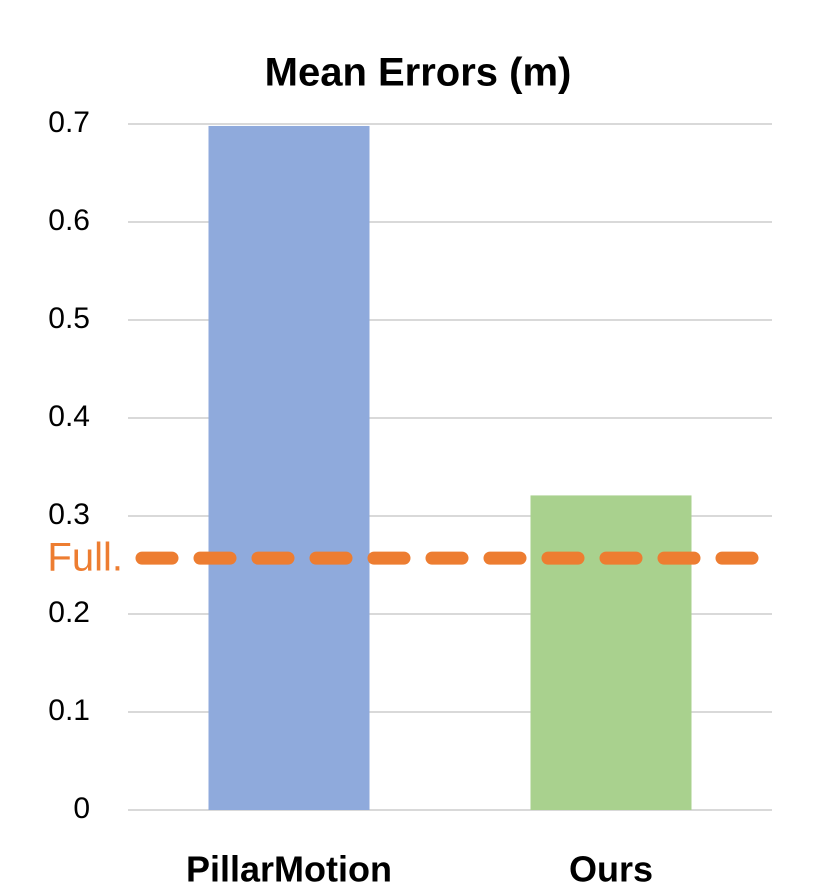  Describe the element at coordinates (69, 612) in the screenshot. I see `y-tick-label: 0.2` at that location.